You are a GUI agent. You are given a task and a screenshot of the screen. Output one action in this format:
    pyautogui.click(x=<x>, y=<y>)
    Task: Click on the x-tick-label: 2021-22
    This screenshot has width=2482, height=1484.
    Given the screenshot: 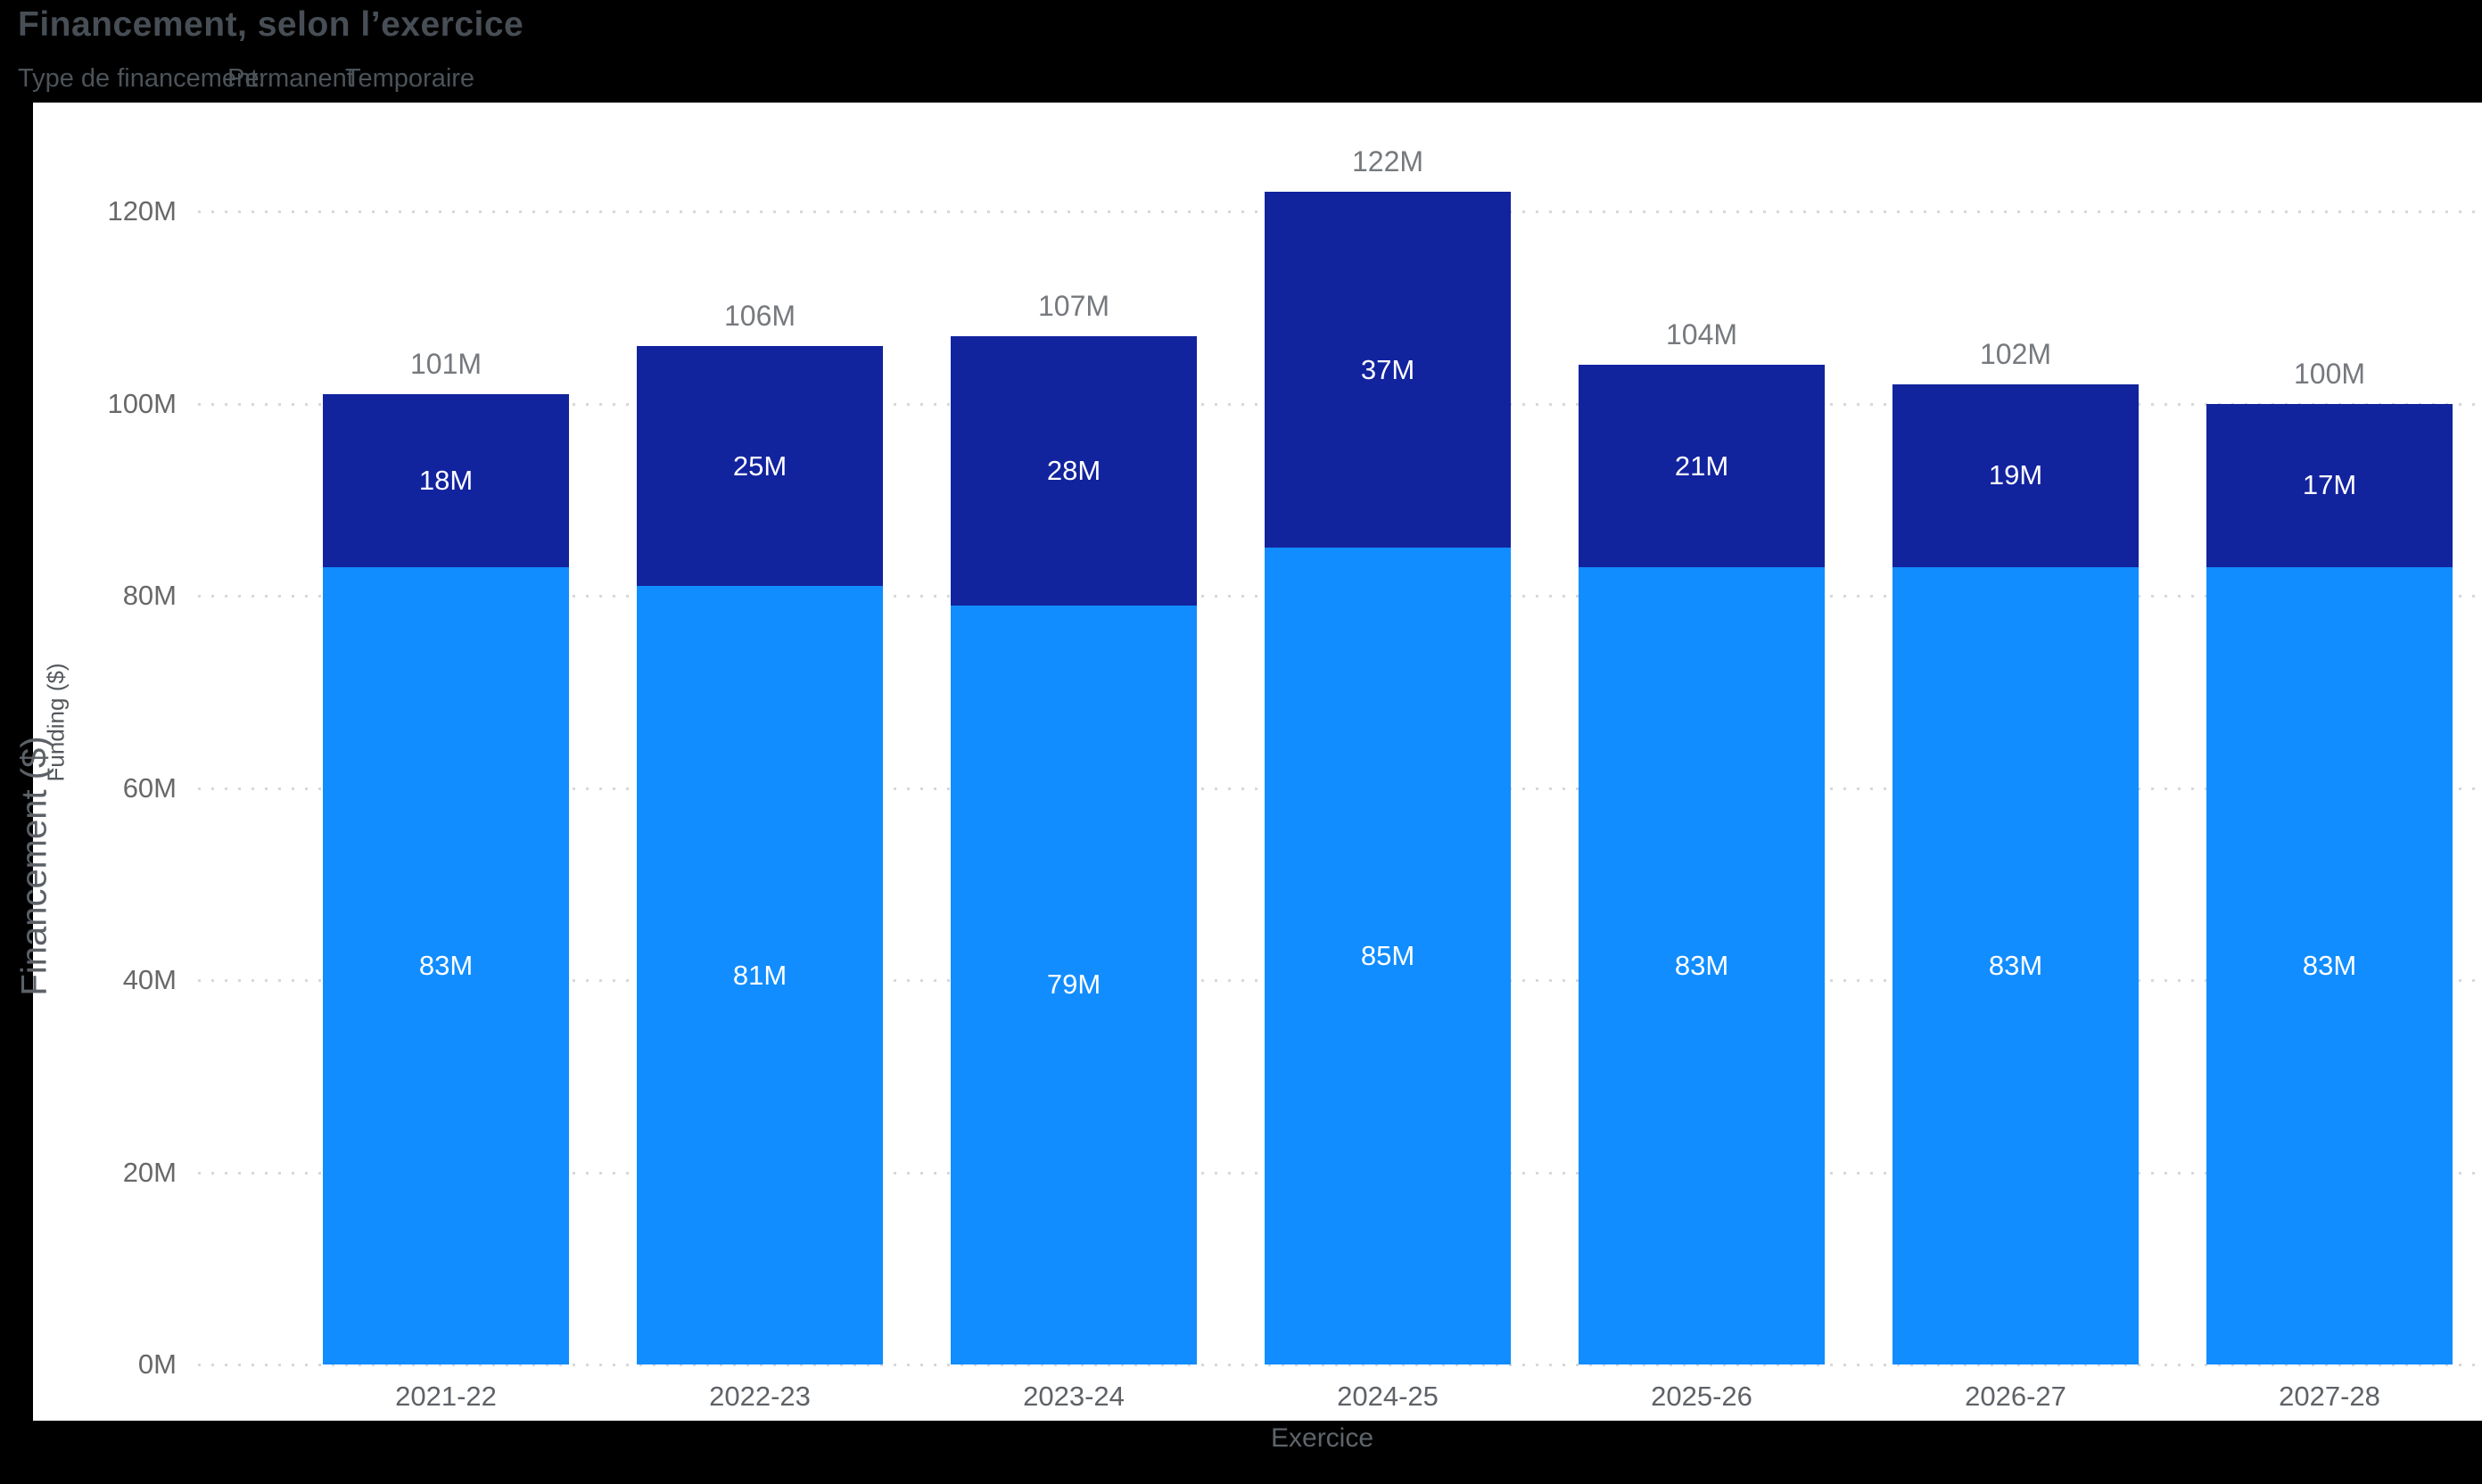 What is the action you would take?
    pyautogui.click(x=446, y=1396)
    